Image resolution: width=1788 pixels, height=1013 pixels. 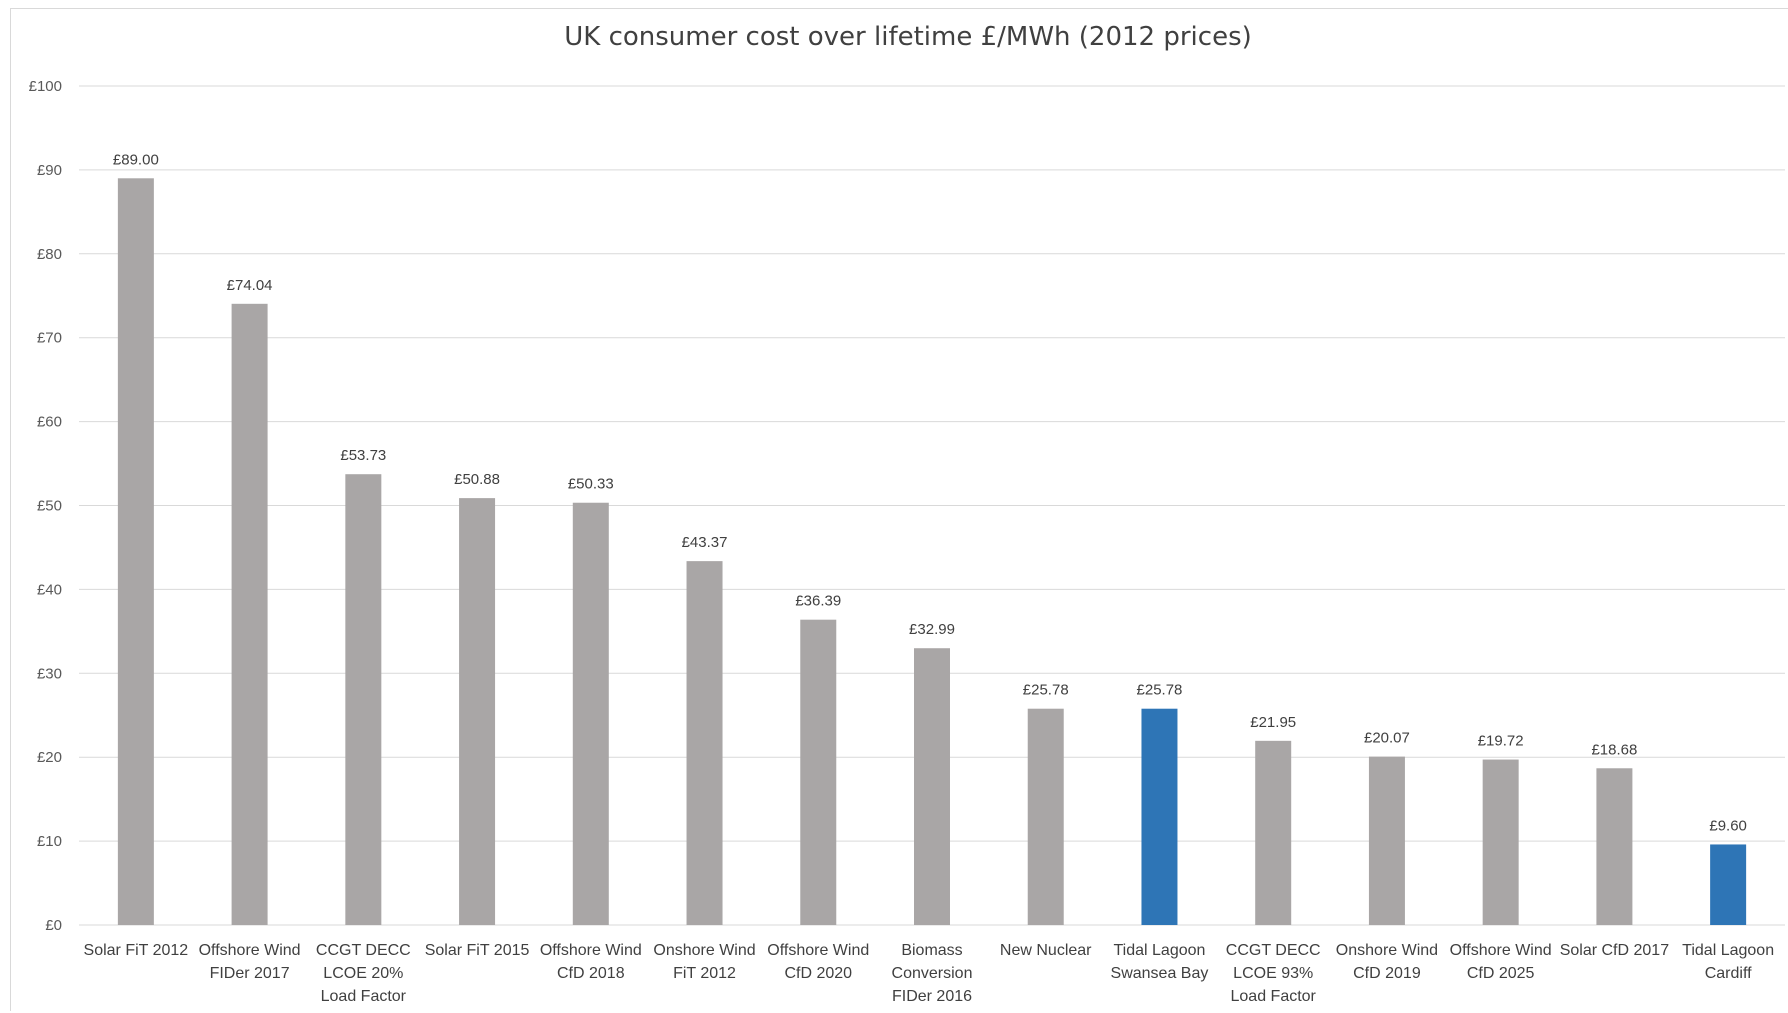 I want to click on x-tick-label: Onshore Wind CfD 2019, so click(x=1387, y=962).